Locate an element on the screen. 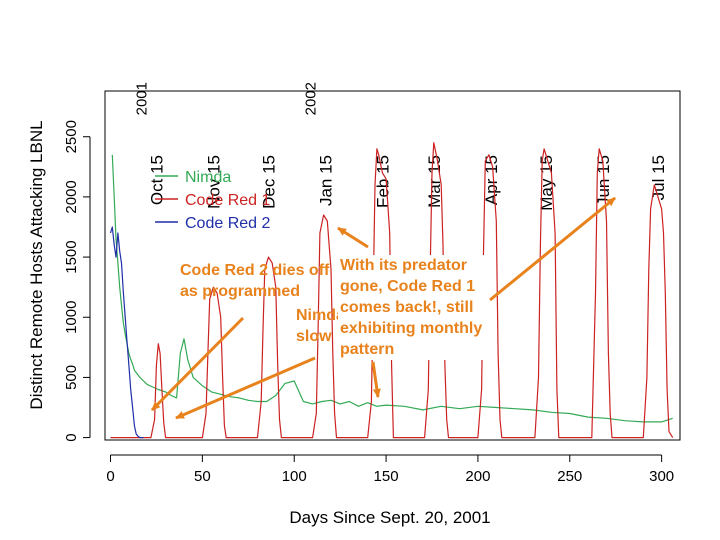 The width and height of the screenshot is (720, 540). arrow-cr1-back is located at coordinates (552, 249).